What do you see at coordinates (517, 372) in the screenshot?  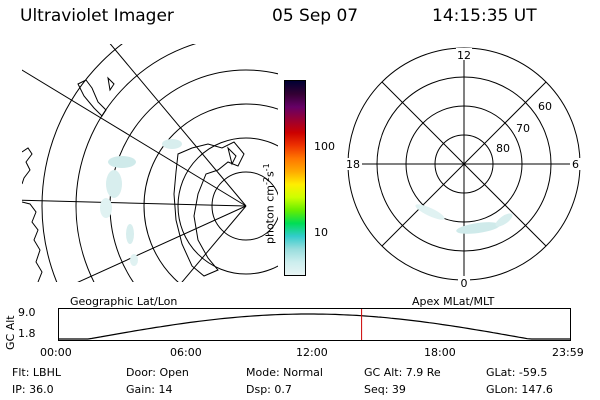 I see `info-glat: GLat: -59.5` at bounding box center [517, 372].